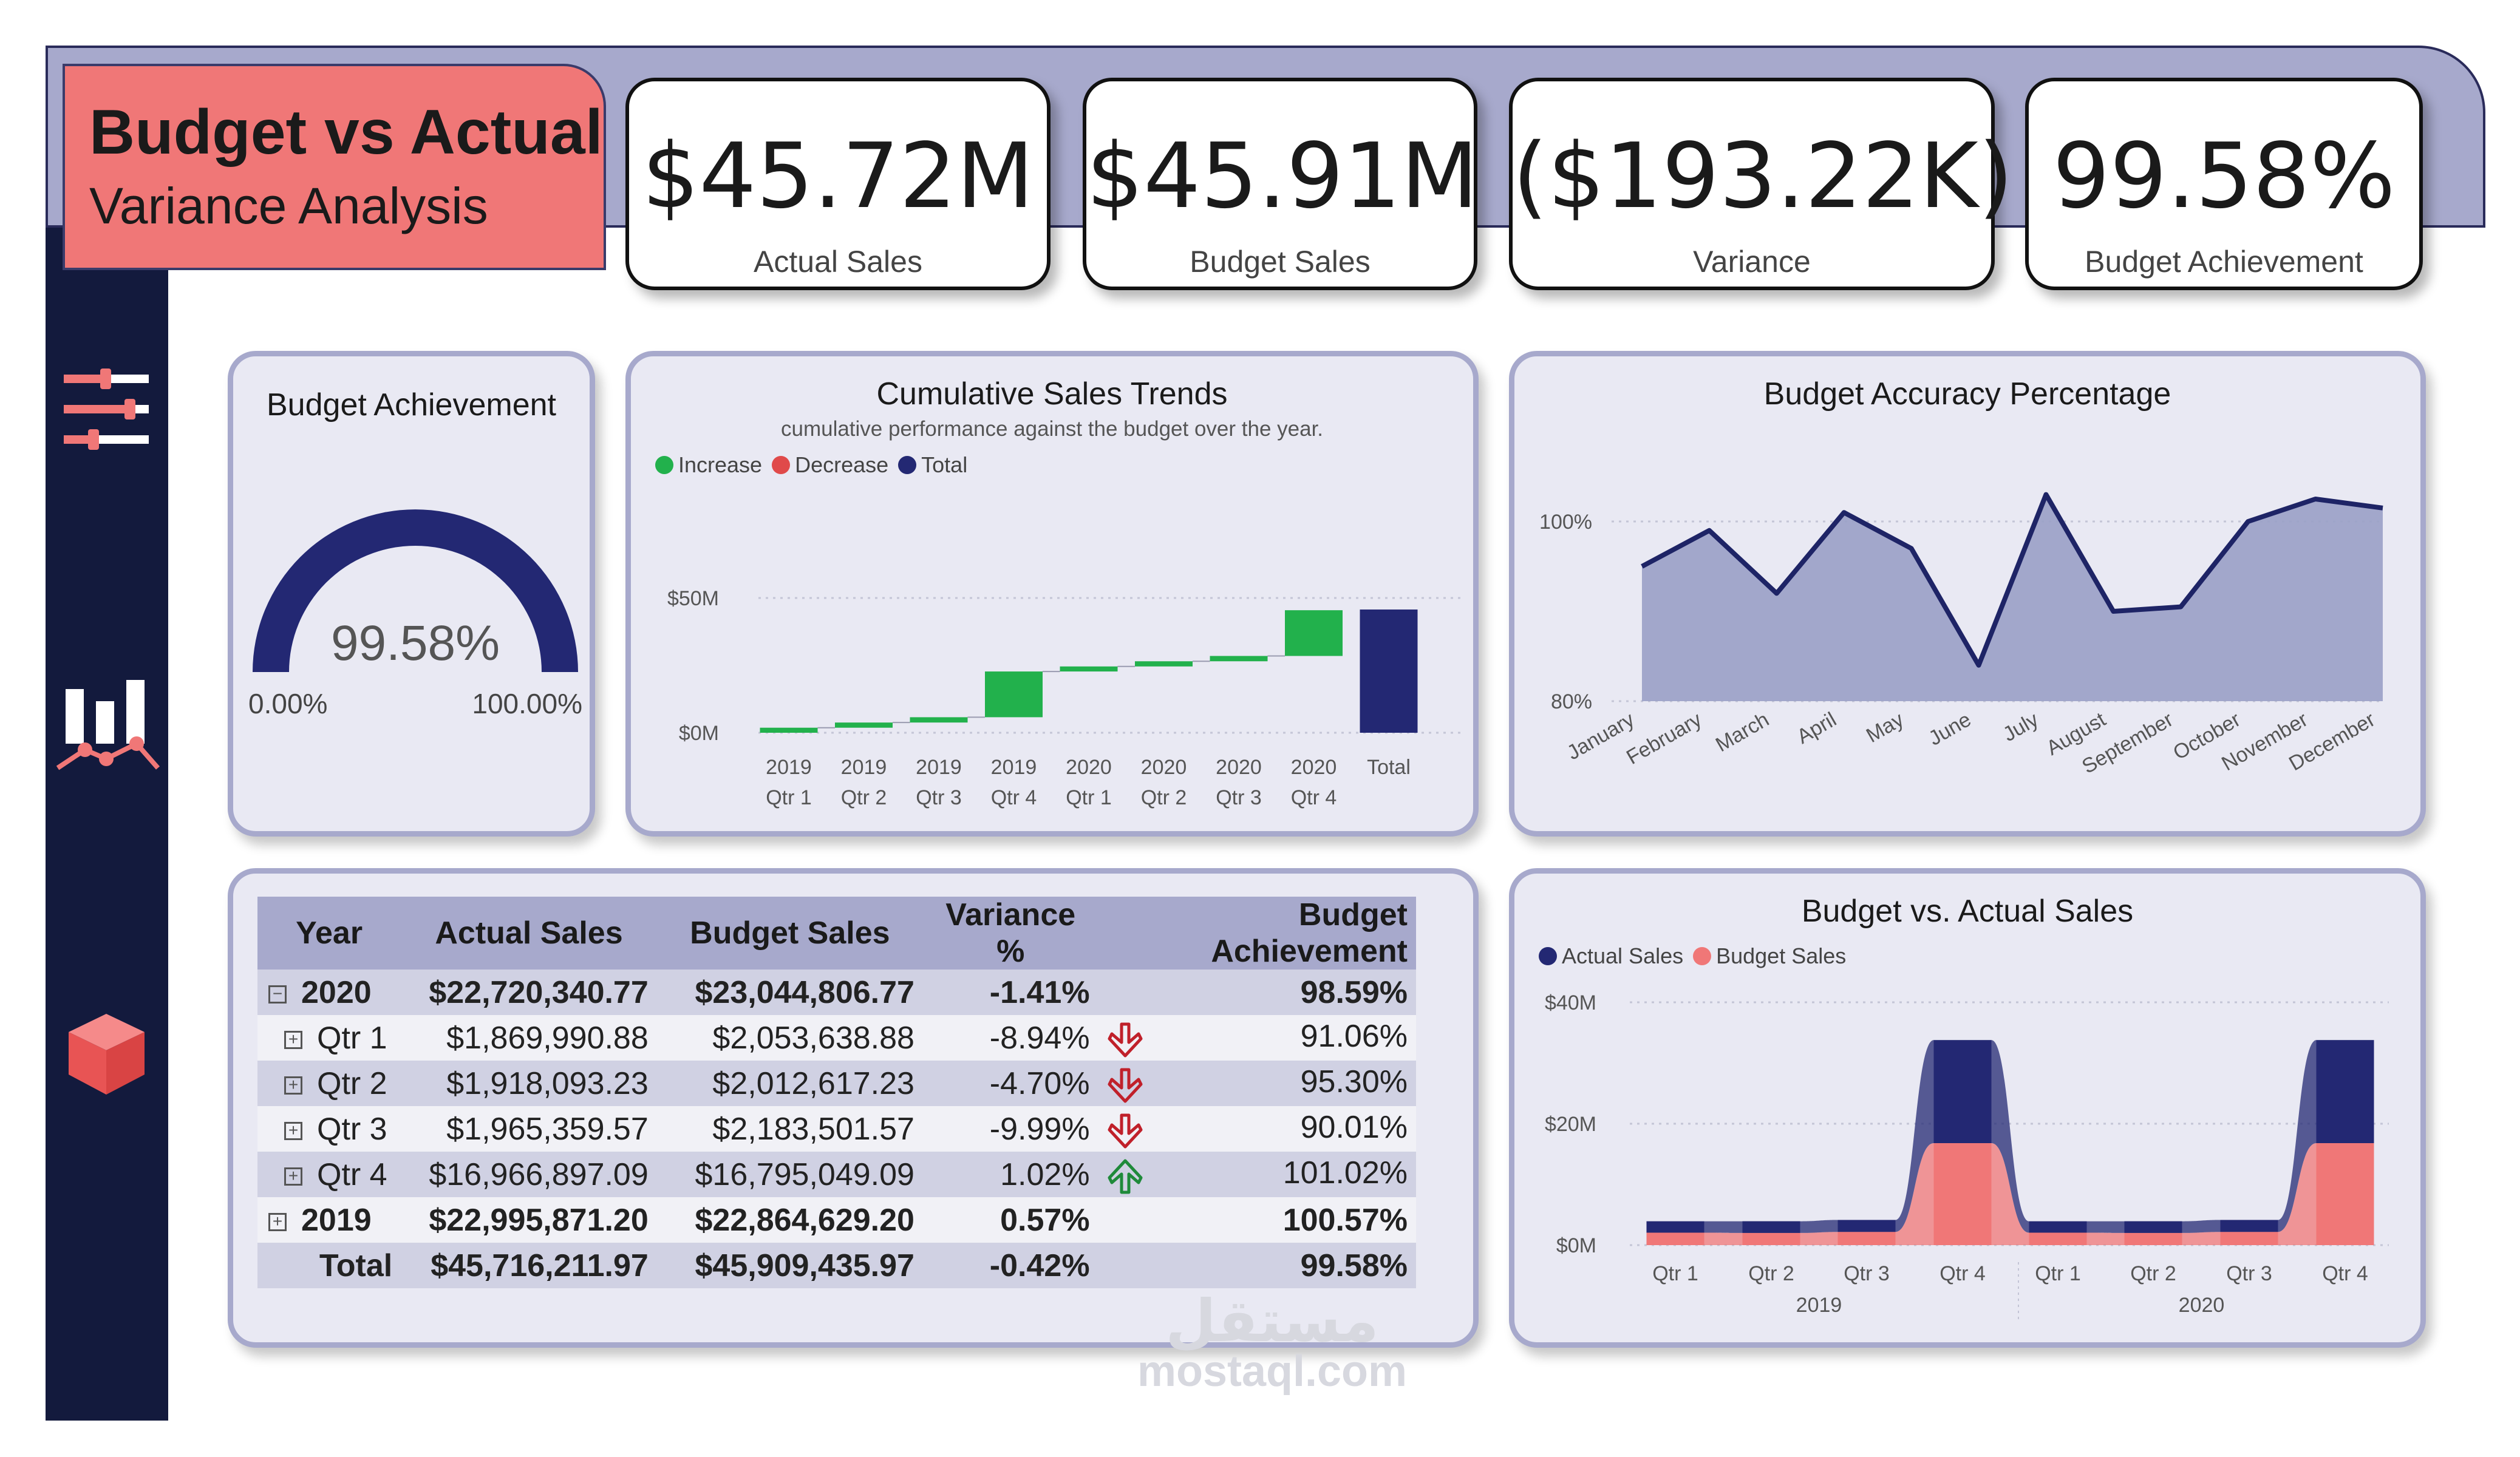 This screenshot has height=1457, width=2520. Describe the element at coordinates (720, 464) in the screenshot. I see `legend-label: Increase` at that location.